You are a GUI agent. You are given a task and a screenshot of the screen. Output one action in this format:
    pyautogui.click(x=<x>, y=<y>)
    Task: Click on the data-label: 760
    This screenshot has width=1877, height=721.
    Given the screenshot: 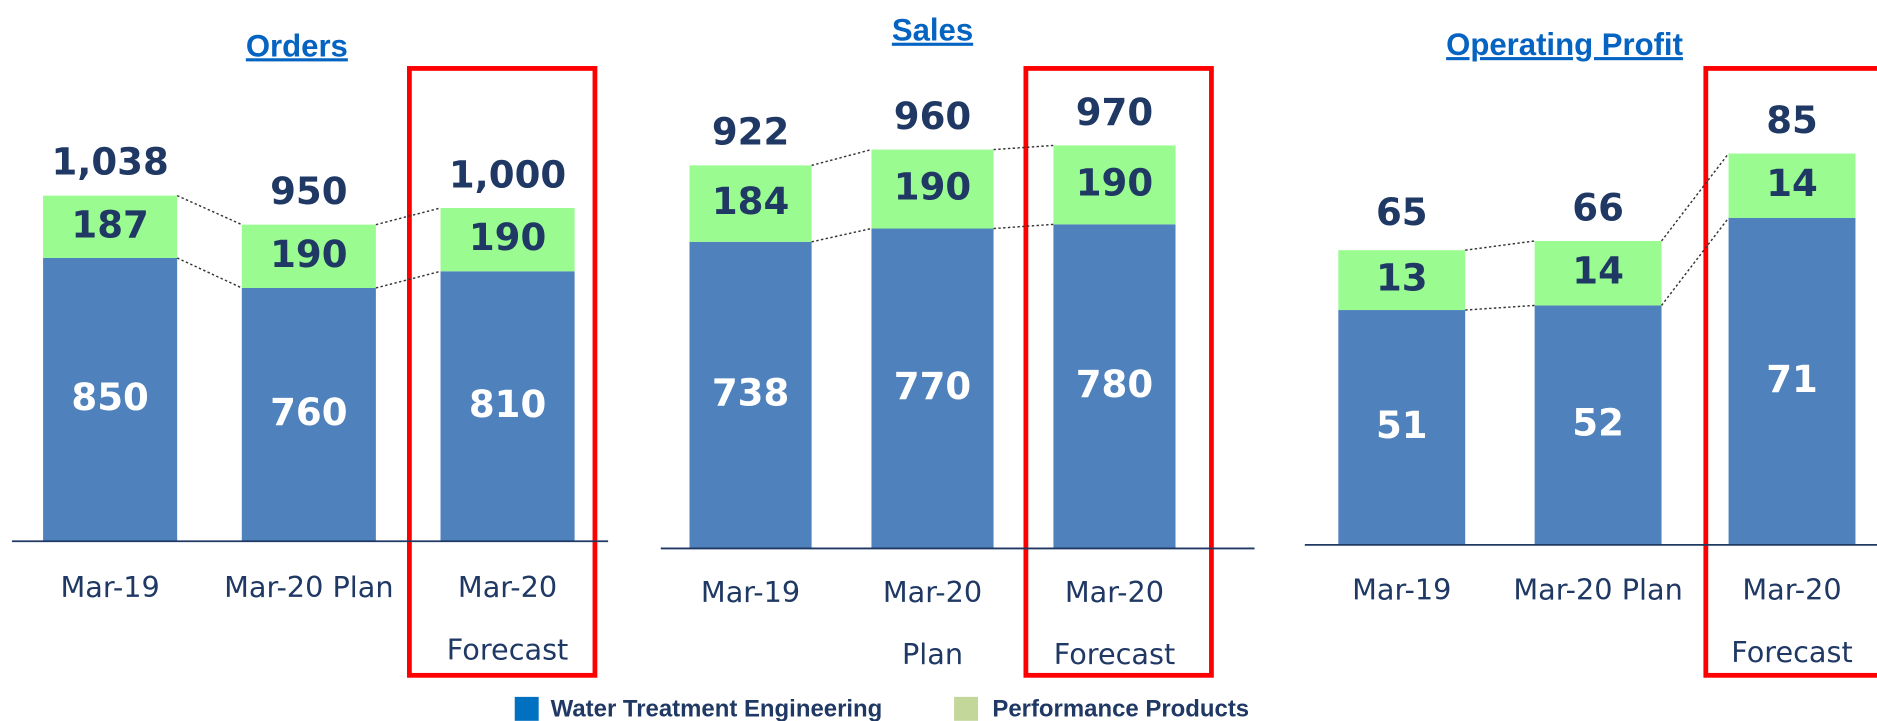 What is the action you would take?
    pyautogui.click(x=308, y=412)
    